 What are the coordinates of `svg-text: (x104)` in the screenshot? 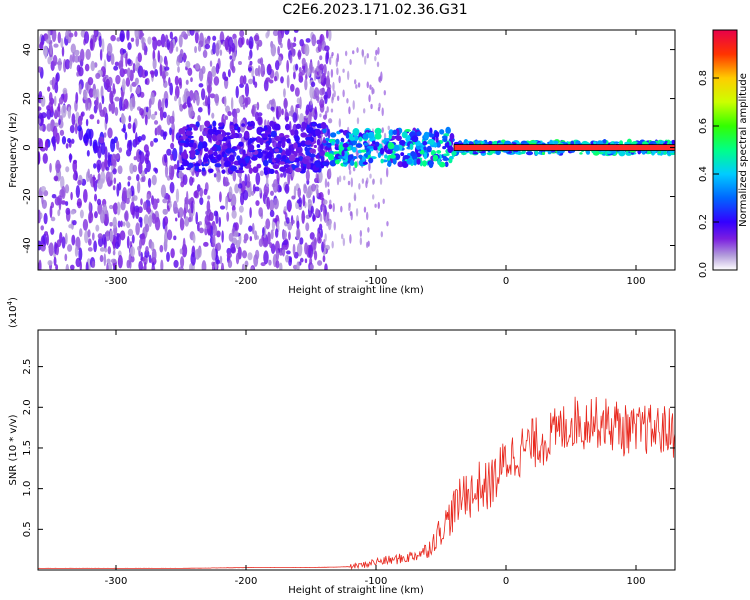 It's located at (12, 312).